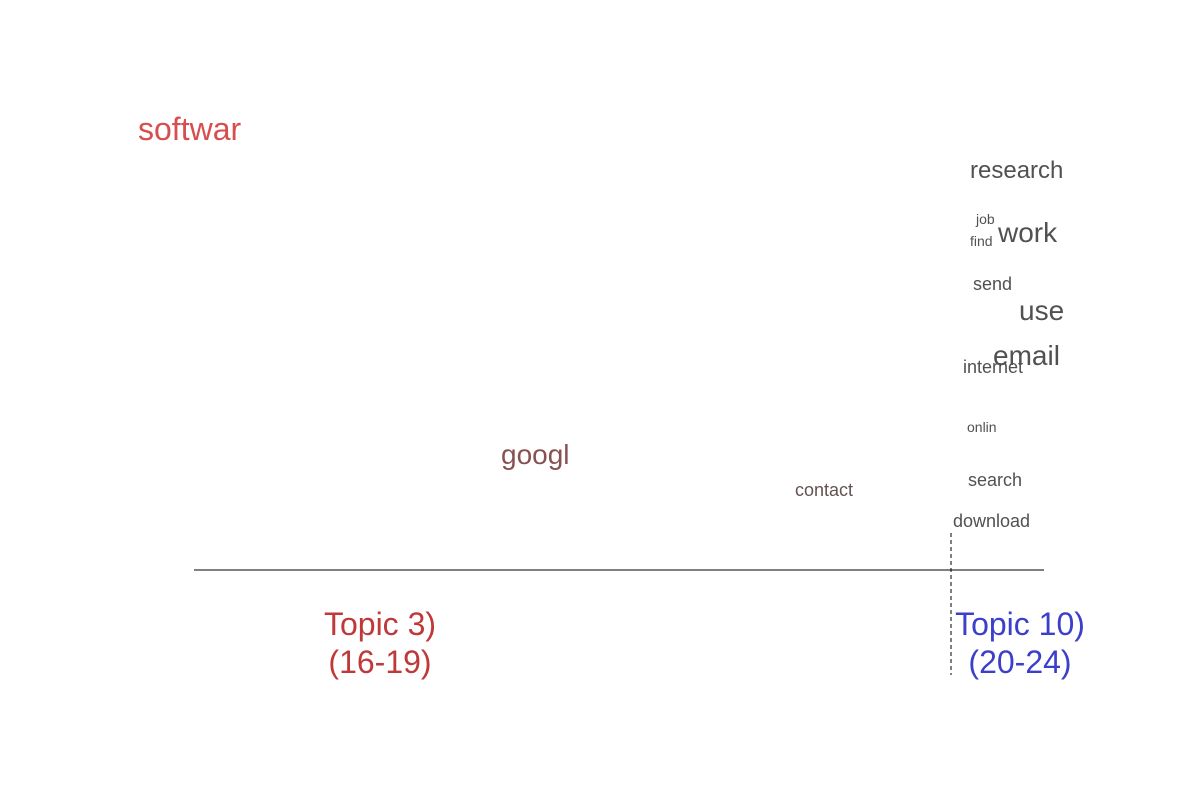  Describe the element at coordinates (985, 219) in the screenshot. I see `word-job: job` at that location.